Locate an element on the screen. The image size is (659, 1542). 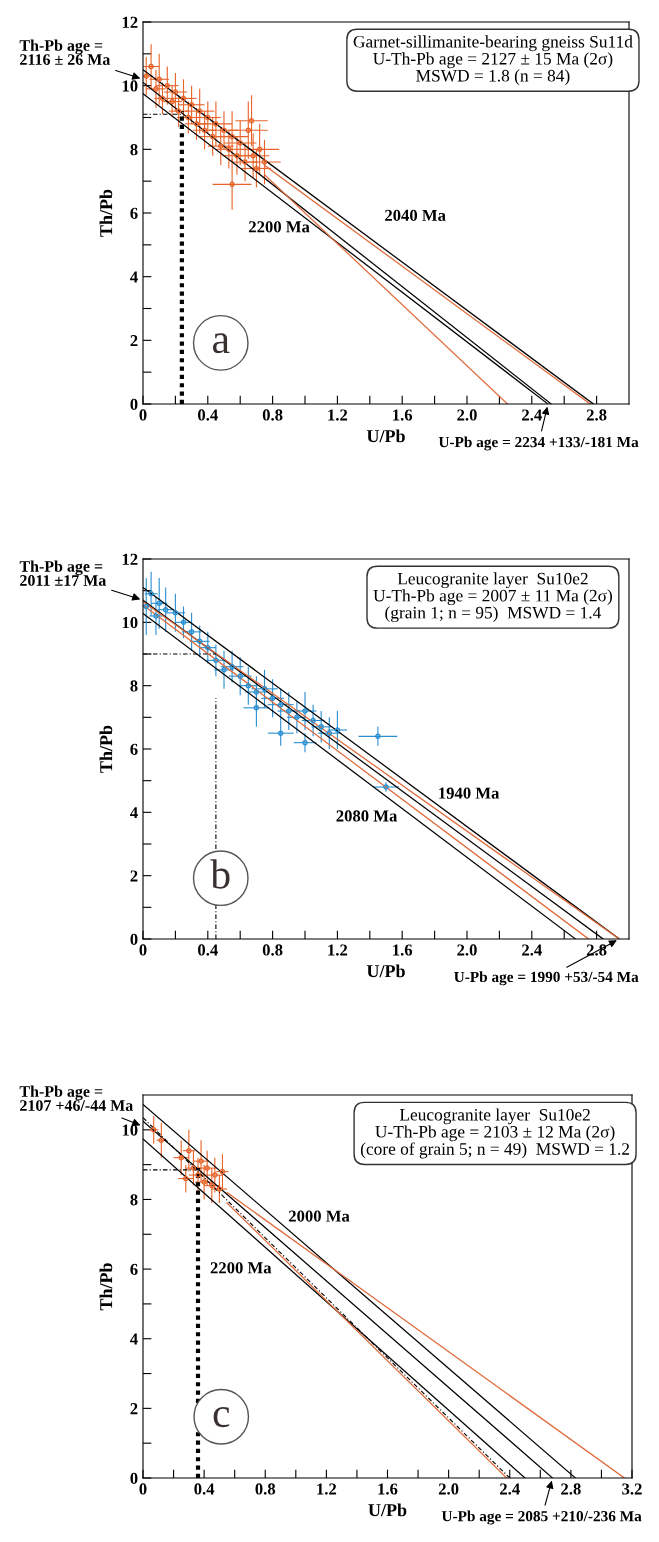
annotation: MSWD = 1.8 (n = 84) is located at coordinates (493, 77).